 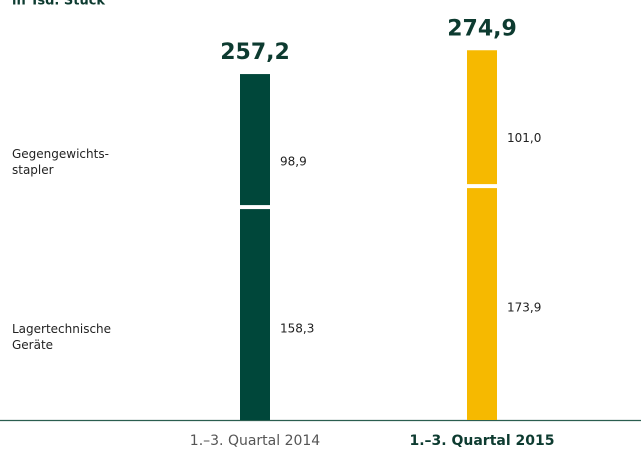 I want to click on total-label: 257,2, so click(x=255, y=52).